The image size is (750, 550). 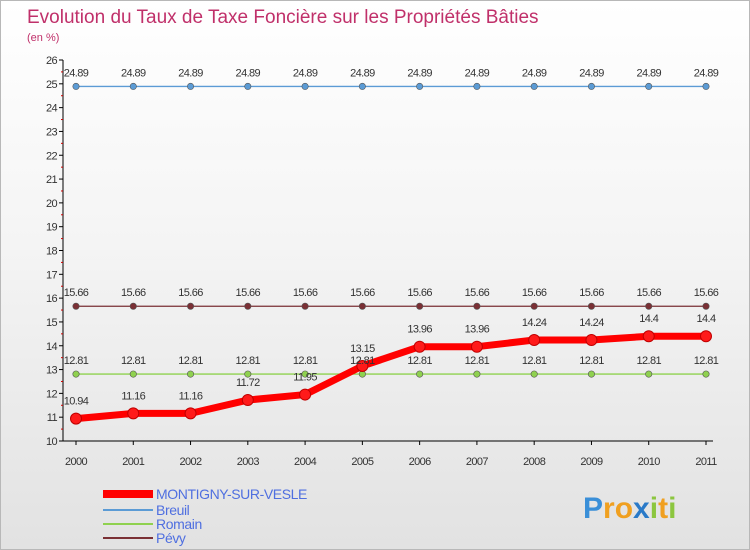 What do you see at coordinates (52, 252) in the screenshot?
I see `y-tick-label: 18` at bounding box center [52, 252].